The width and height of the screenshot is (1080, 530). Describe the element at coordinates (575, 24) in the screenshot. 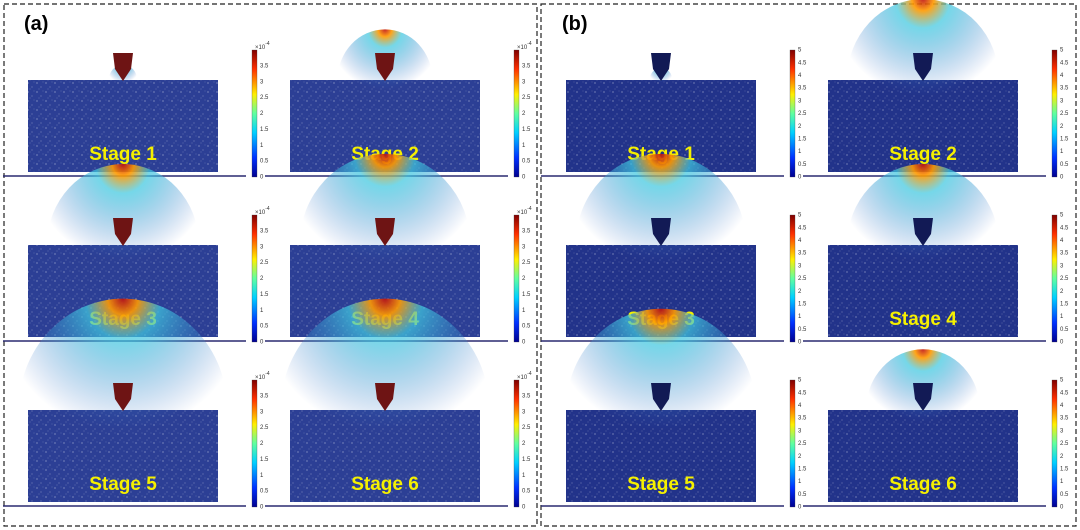

I see `panel-label: (b)` at that location.